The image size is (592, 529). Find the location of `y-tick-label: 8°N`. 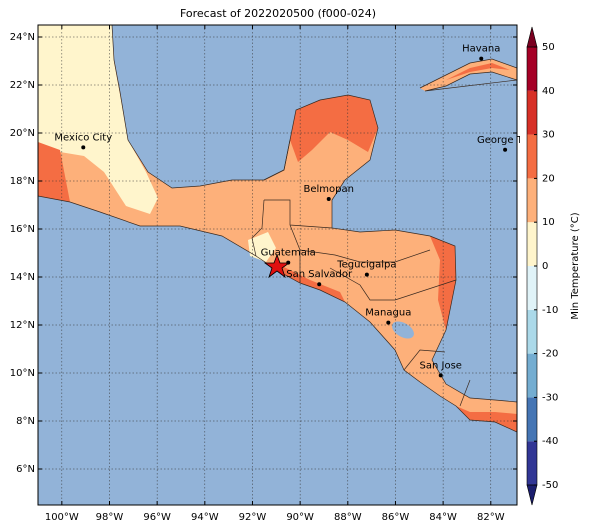

y-tick-label: 8°N is located at coordinates (25, 421).